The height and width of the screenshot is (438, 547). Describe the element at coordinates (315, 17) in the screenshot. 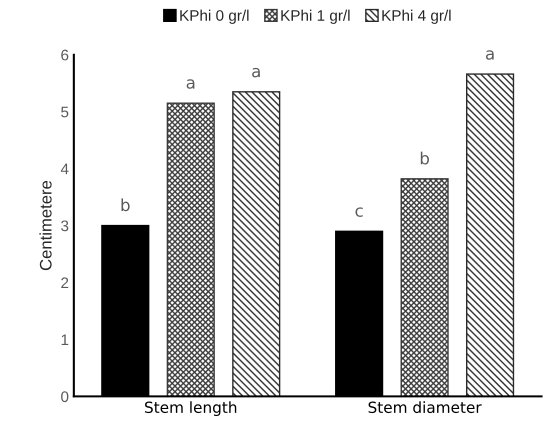

I see `legend-label: KPhi 1 gr/l` at that location.